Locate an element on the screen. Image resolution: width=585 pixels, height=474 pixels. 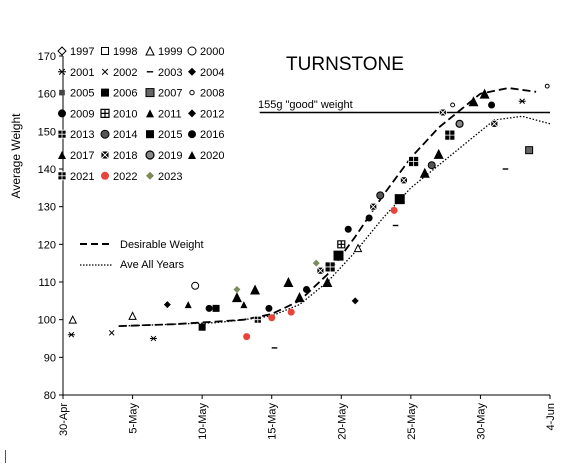
legend-label-2003: 2003 is located at coordinates (170, 73).